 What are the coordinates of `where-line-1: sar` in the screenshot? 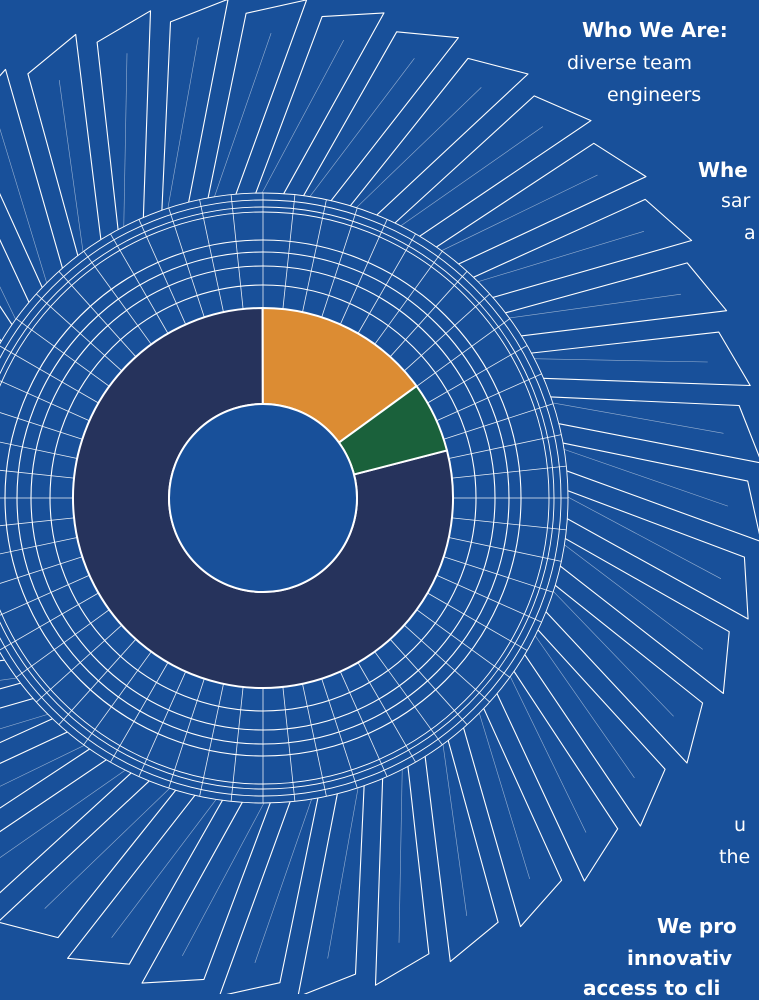 It's located at (736, 201).